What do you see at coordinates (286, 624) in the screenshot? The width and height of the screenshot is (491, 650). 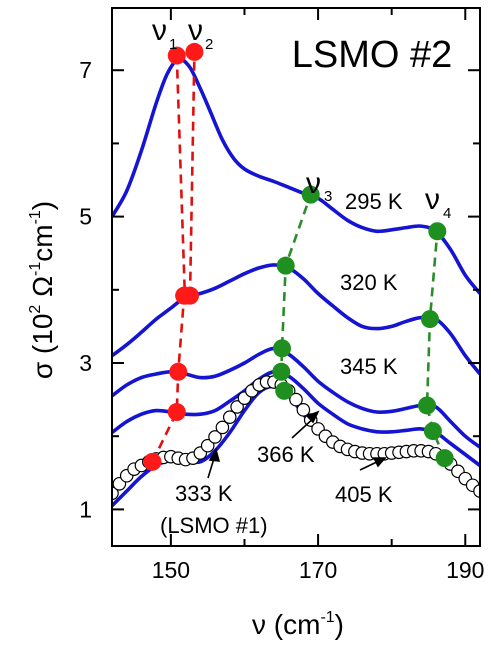 I see `x-axis-label-text: ν (cm` at bounding box center [286, 624].